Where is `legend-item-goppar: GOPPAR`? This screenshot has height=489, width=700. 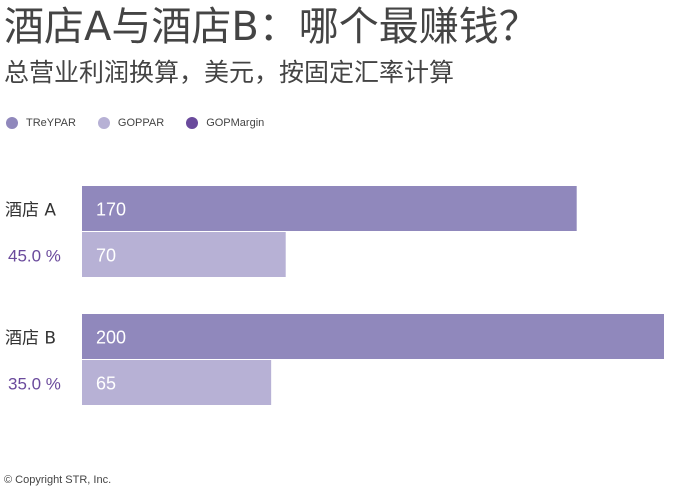 legend-item-goppar: GOPPAR is located at coordinates (131, 123).